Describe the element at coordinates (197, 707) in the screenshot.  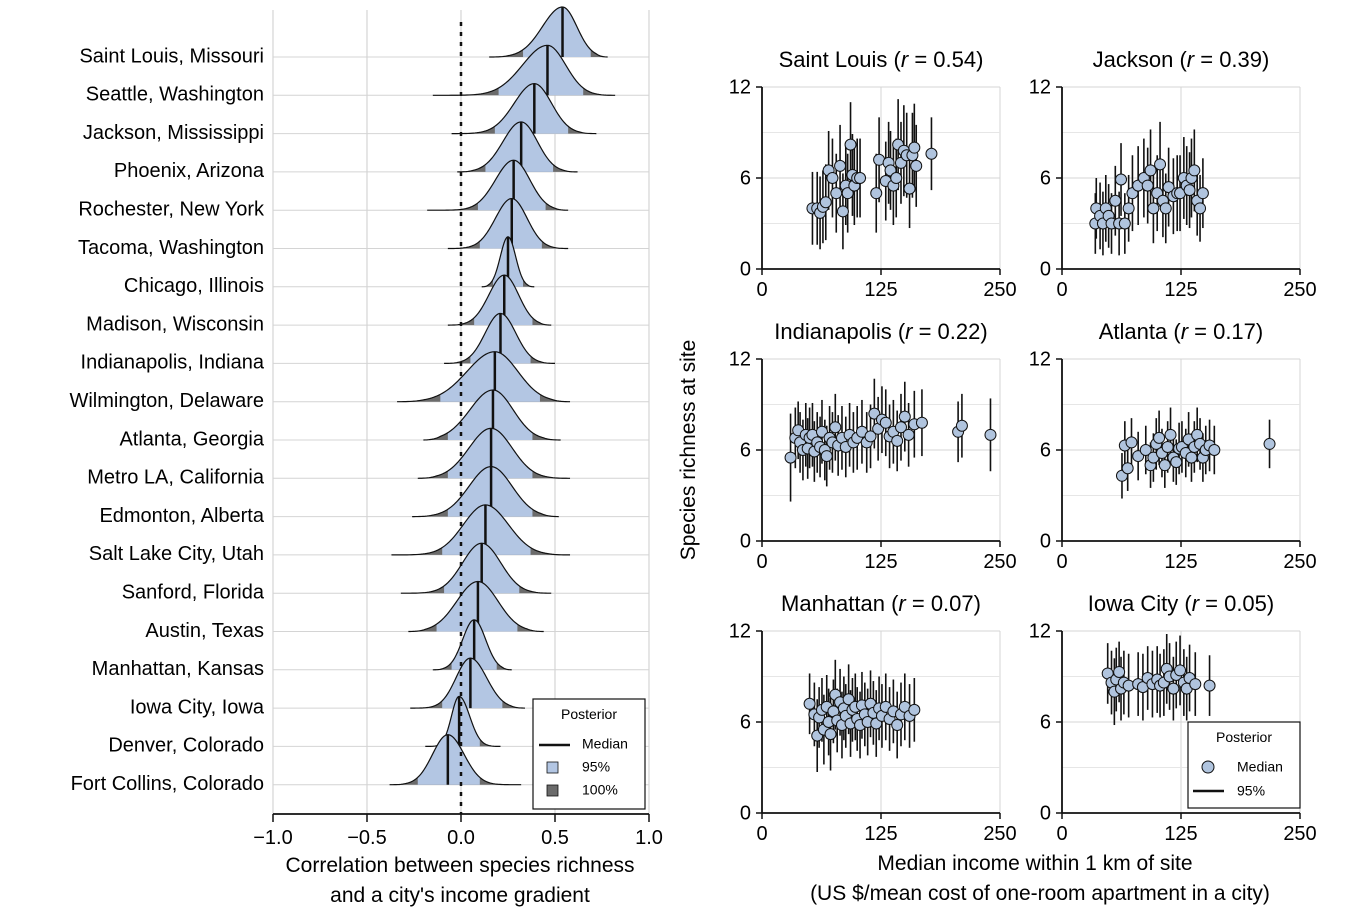
I see `city-label: Iowa City, Iowa` at that location.